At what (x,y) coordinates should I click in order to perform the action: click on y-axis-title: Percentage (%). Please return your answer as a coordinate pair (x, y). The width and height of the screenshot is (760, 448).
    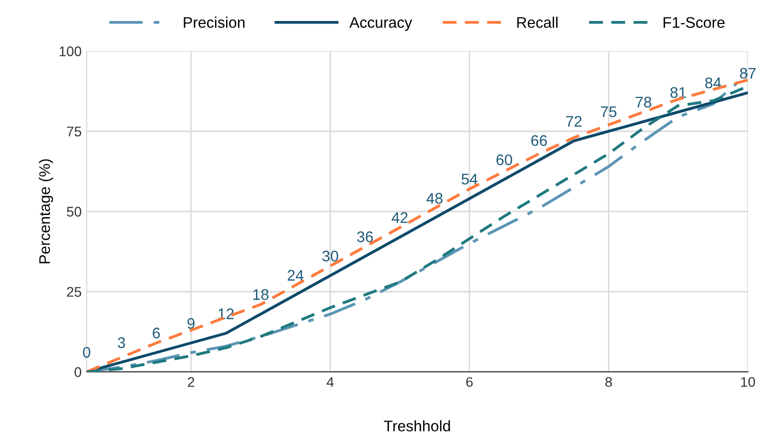
    Looking at the image, I should click on (46, 211).